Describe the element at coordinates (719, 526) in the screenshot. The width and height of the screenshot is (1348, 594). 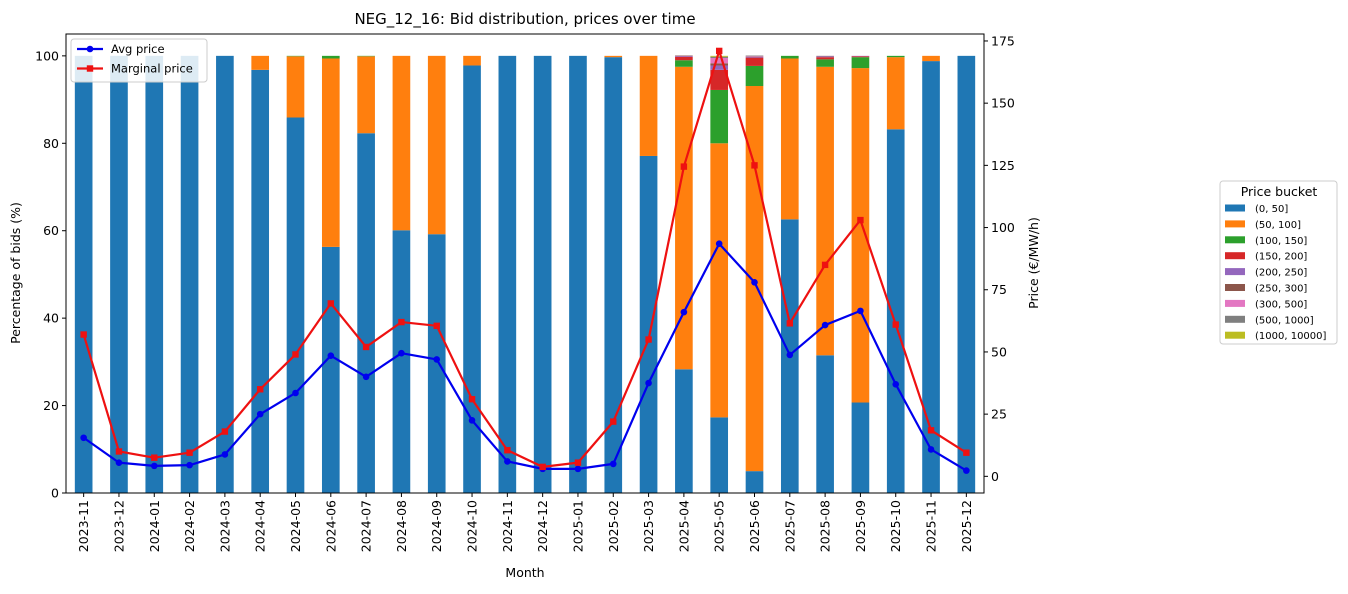
I see `x-tick-label: 2025-05` at that location.